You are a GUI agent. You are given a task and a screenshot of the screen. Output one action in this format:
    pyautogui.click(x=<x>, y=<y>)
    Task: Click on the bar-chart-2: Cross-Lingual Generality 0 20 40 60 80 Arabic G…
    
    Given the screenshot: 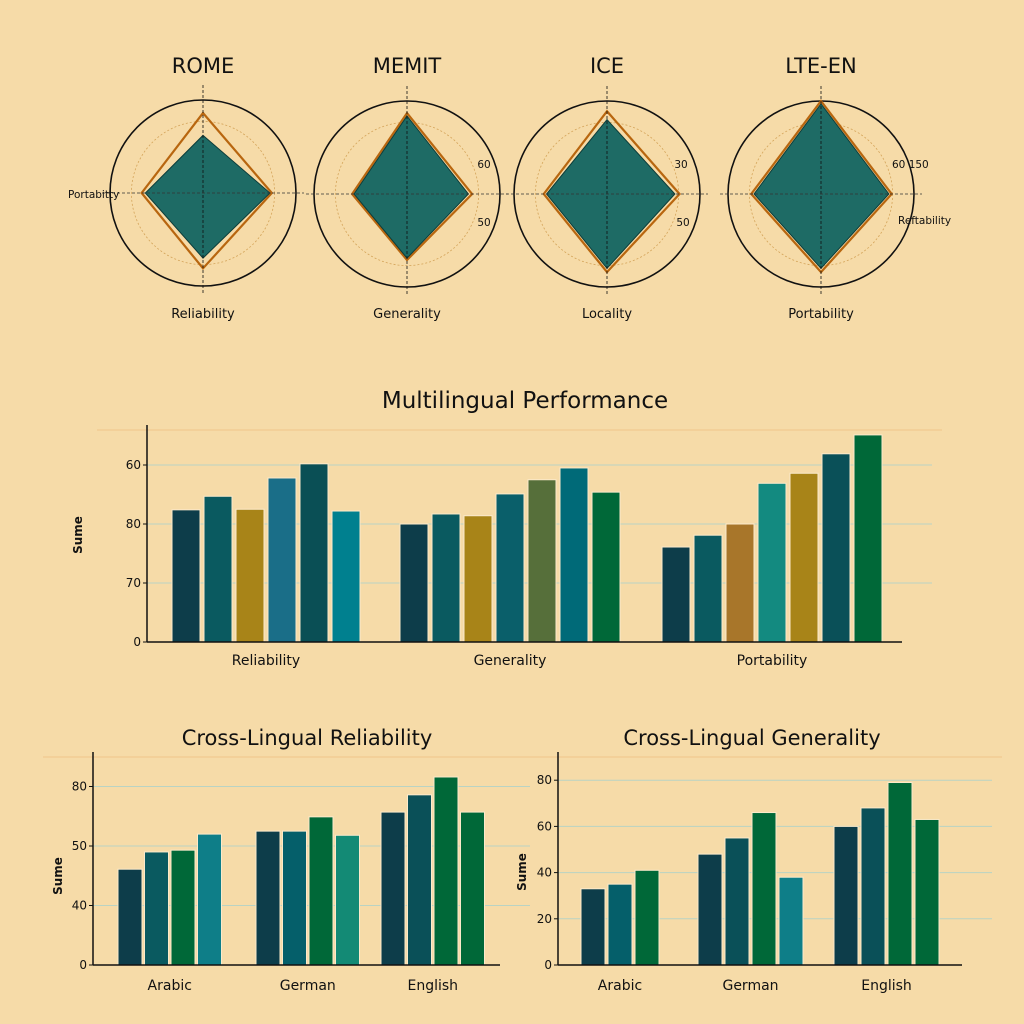 What is the action you would take?
    pyautogui.click(x=755, y=860)
    